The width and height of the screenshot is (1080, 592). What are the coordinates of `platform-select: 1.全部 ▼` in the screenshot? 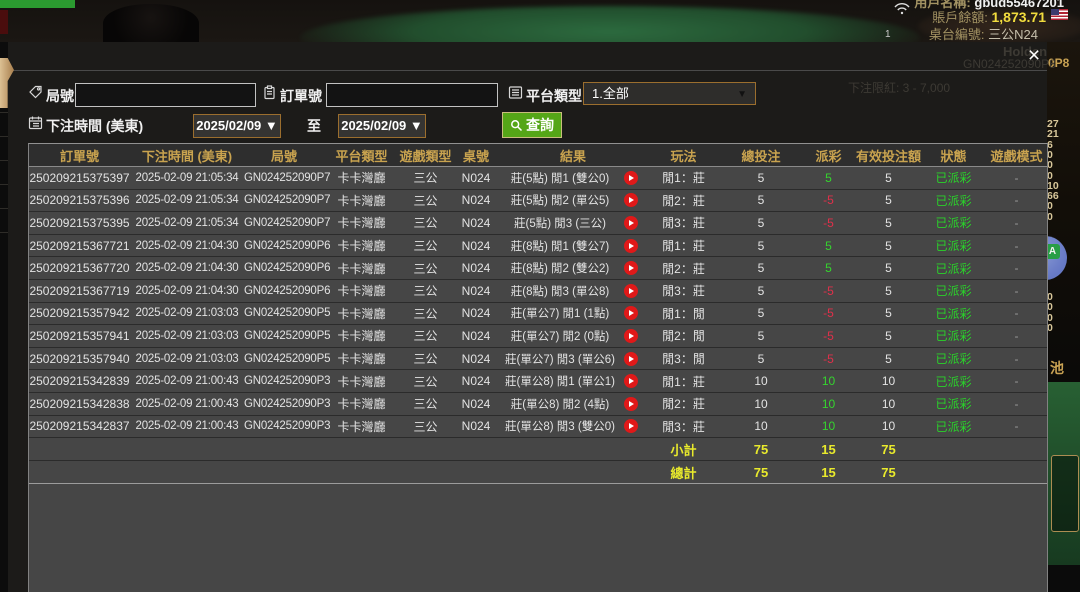 It's located at (669, 93).